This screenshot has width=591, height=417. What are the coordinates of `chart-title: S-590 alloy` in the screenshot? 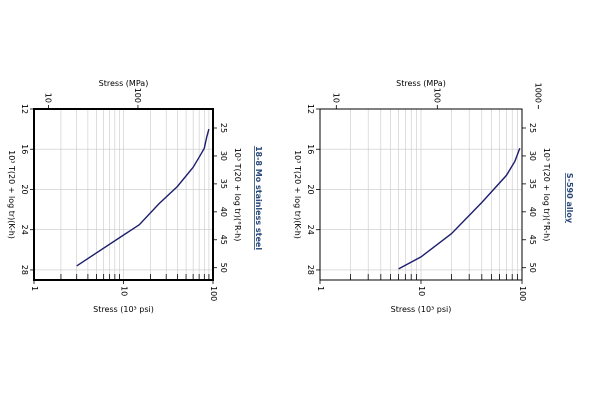 It's located at (569, 198).